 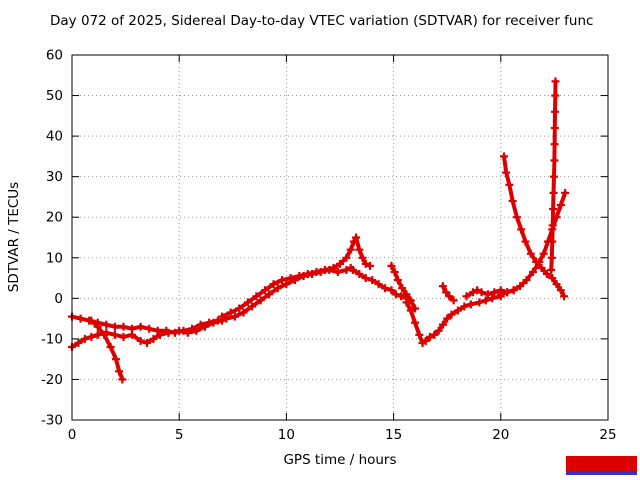 What do you see at coordinates (393, 435) in the screenshot?
I see `x-tick-label: 15` at bounding box center [393, 435].